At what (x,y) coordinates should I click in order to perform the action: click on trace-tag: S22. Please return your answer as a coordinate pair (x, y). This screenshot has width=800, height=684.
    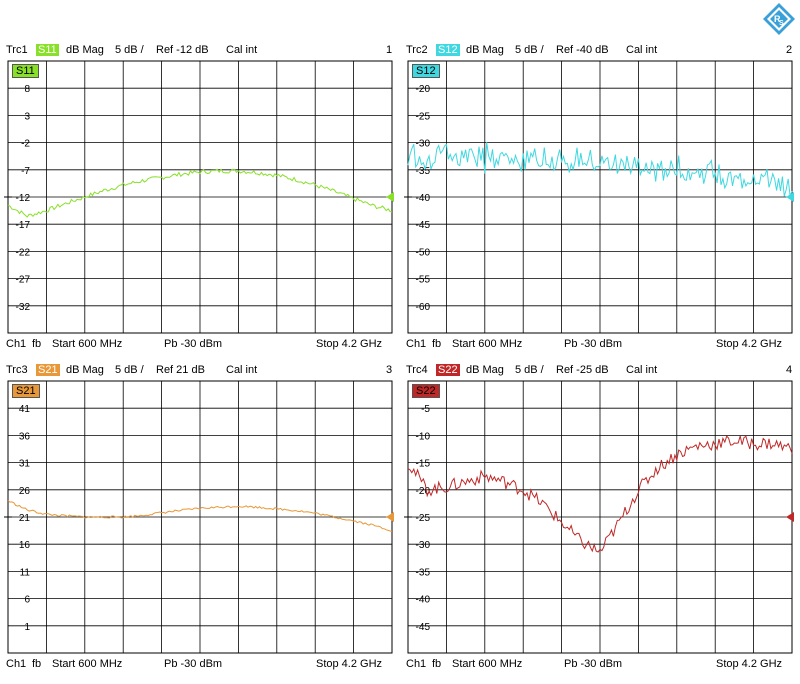
    Looking at the image, I should click on (426, 391).